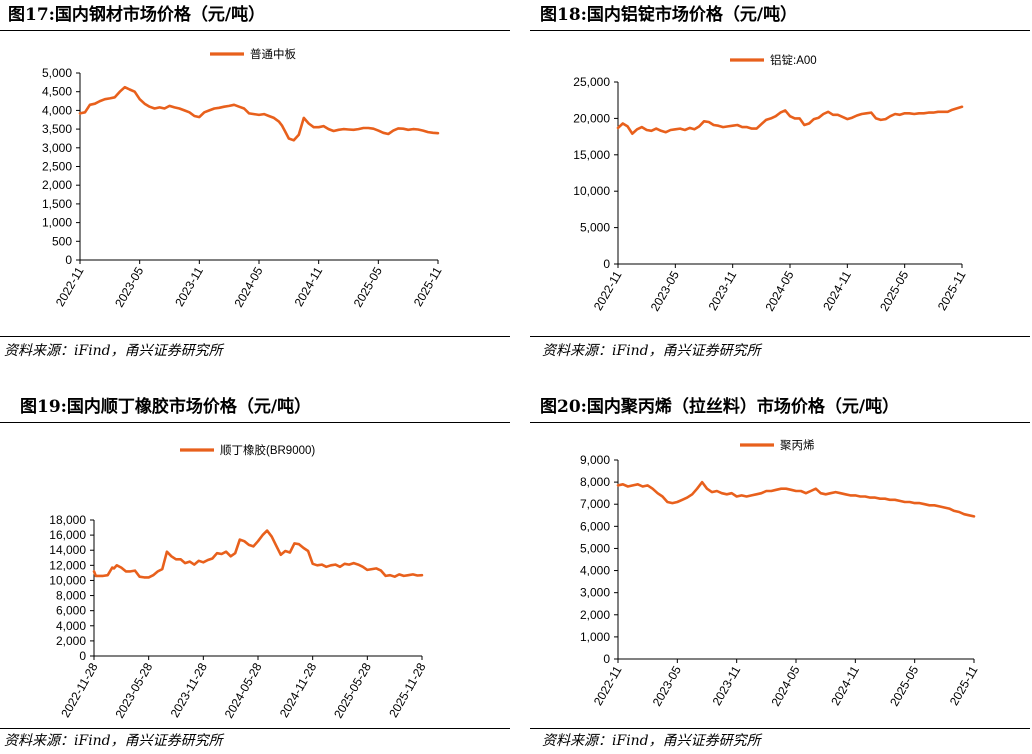  What do you see at coordinates (793, 60) in the screenshot?
I see `legend-label: 铝锭:A00` at bounding box center [793, 60].